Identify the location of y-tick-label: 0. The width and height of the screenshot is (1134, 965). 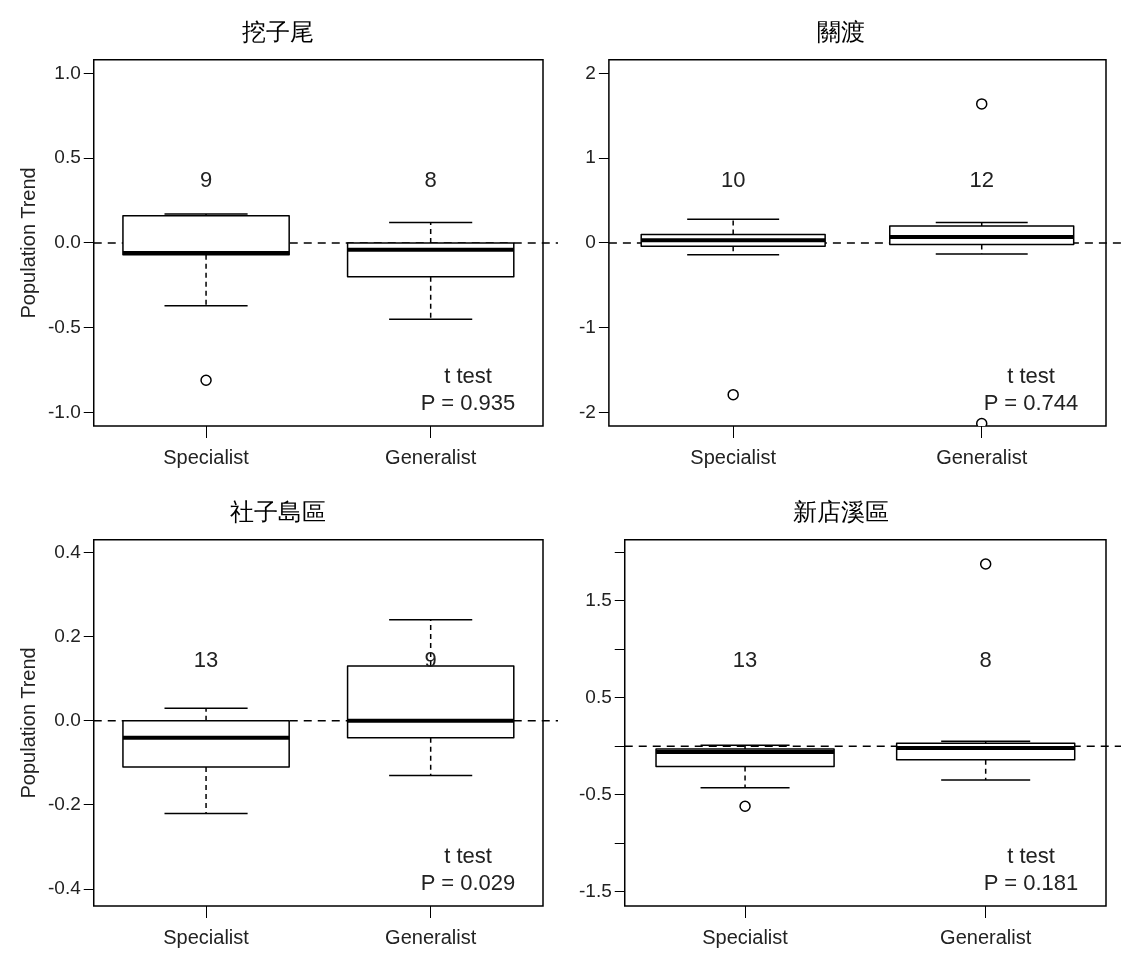
(590, 242).